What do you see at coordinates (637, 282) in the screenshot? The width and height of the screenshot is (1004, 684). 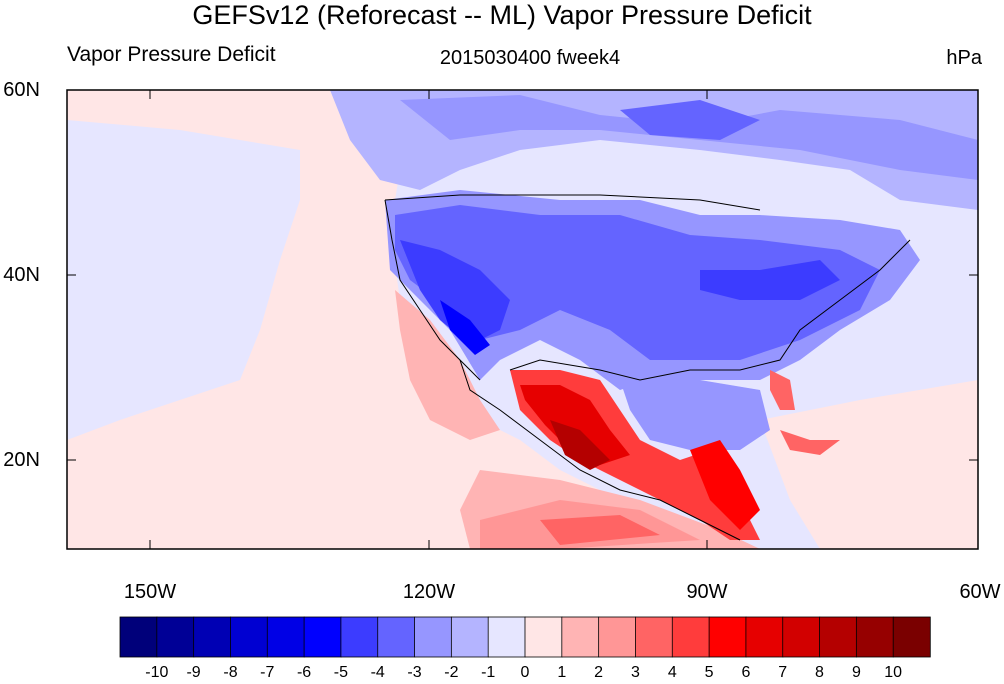 I see `conus-blue-mid` at bounding box center [637, 282].